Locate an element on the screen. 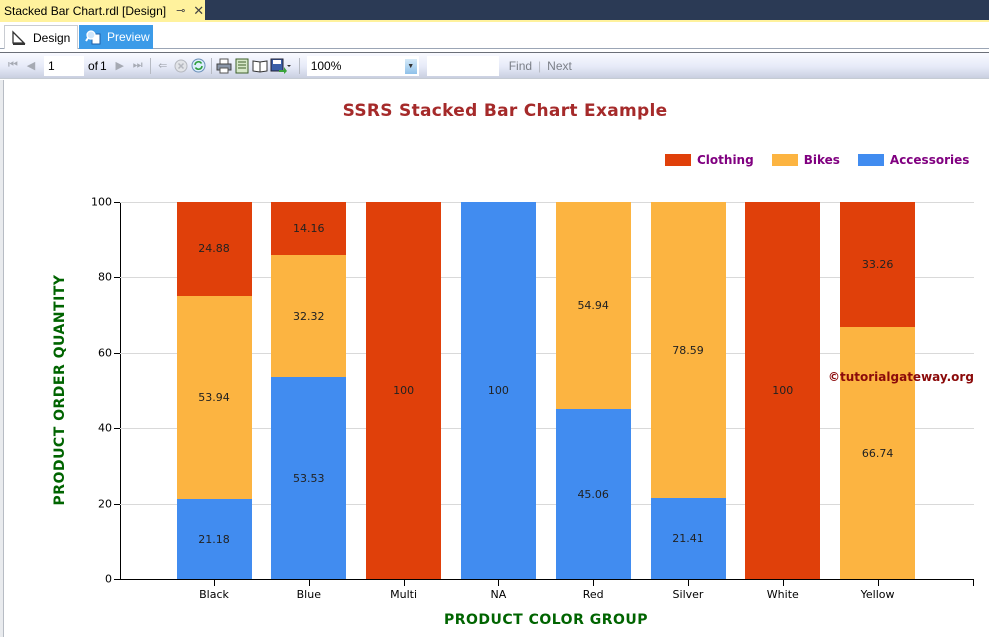 Image resolution: width=989 pixels, height=637 pixels. data-label: 32.32 is located at coordinates (309, 316).